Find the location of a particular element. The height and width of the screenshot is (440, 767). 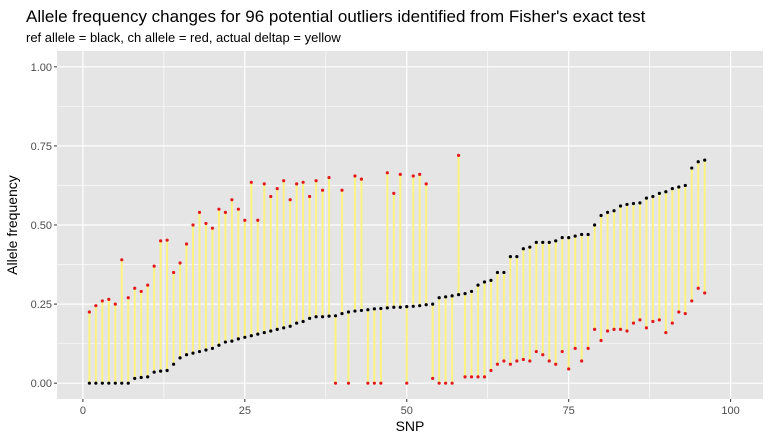

y-tick-label: 1.00 is located at coordinates (41, 68).